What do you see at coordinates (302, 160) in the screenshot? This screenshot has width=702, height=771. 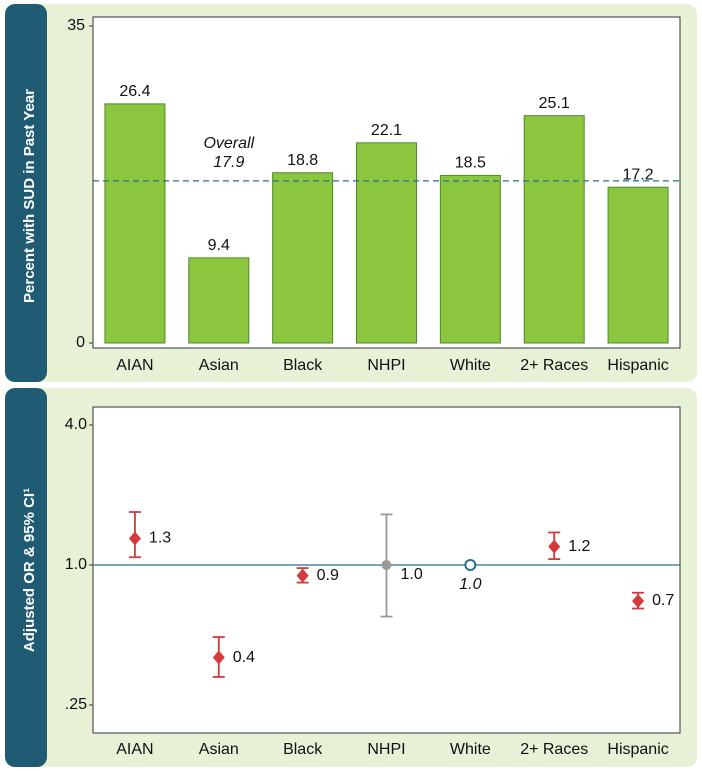 I see `data-label: 18.8` at bounding box center [302, 160].